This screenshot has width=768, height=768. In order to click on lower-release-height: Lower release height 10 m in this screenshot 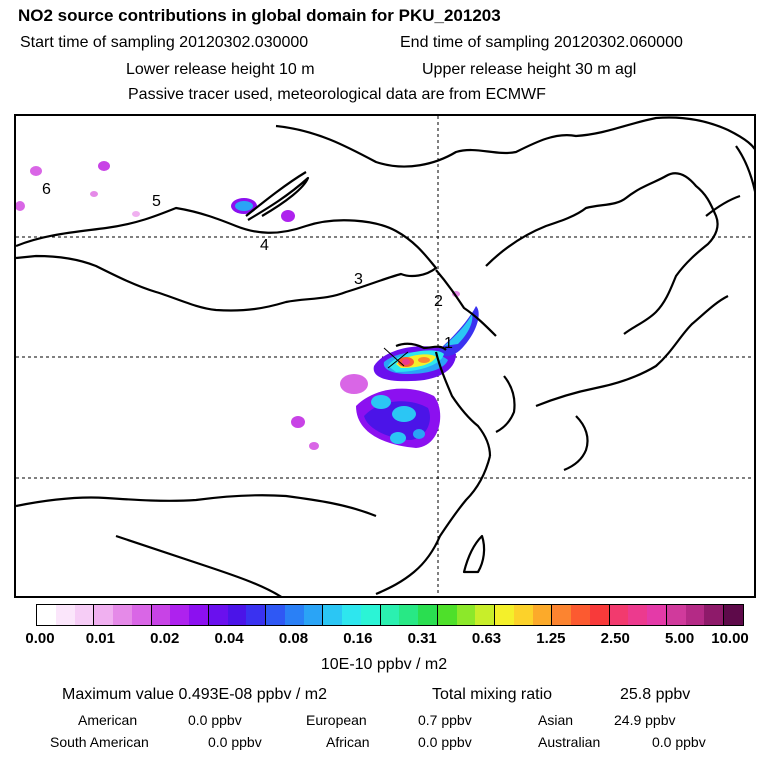, I will do `click(220, 69)`.